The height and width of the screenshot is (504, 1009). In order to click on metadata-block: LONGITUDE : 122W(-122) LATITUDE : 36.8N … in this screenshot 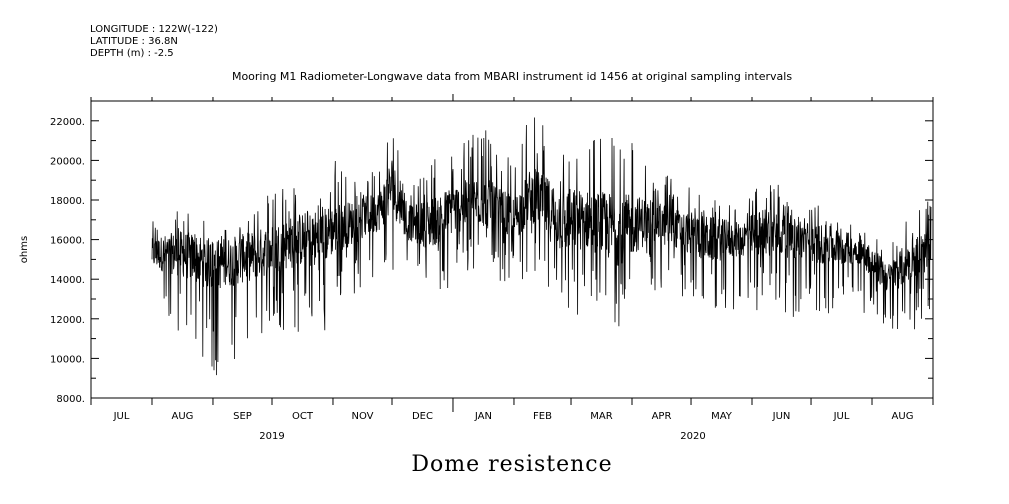, I will do `click(154, 42)`.